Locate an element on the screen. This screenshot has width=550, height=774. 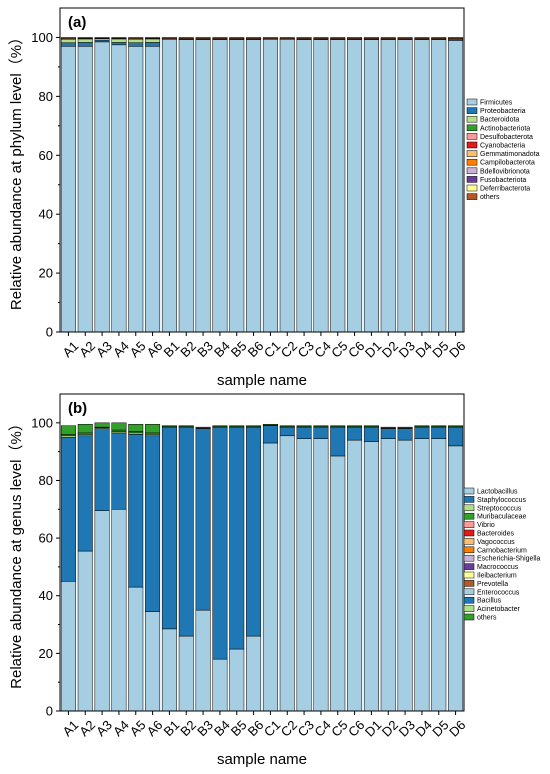
legend-label-7: Campilobacterota is located at coordinates (507, 163).